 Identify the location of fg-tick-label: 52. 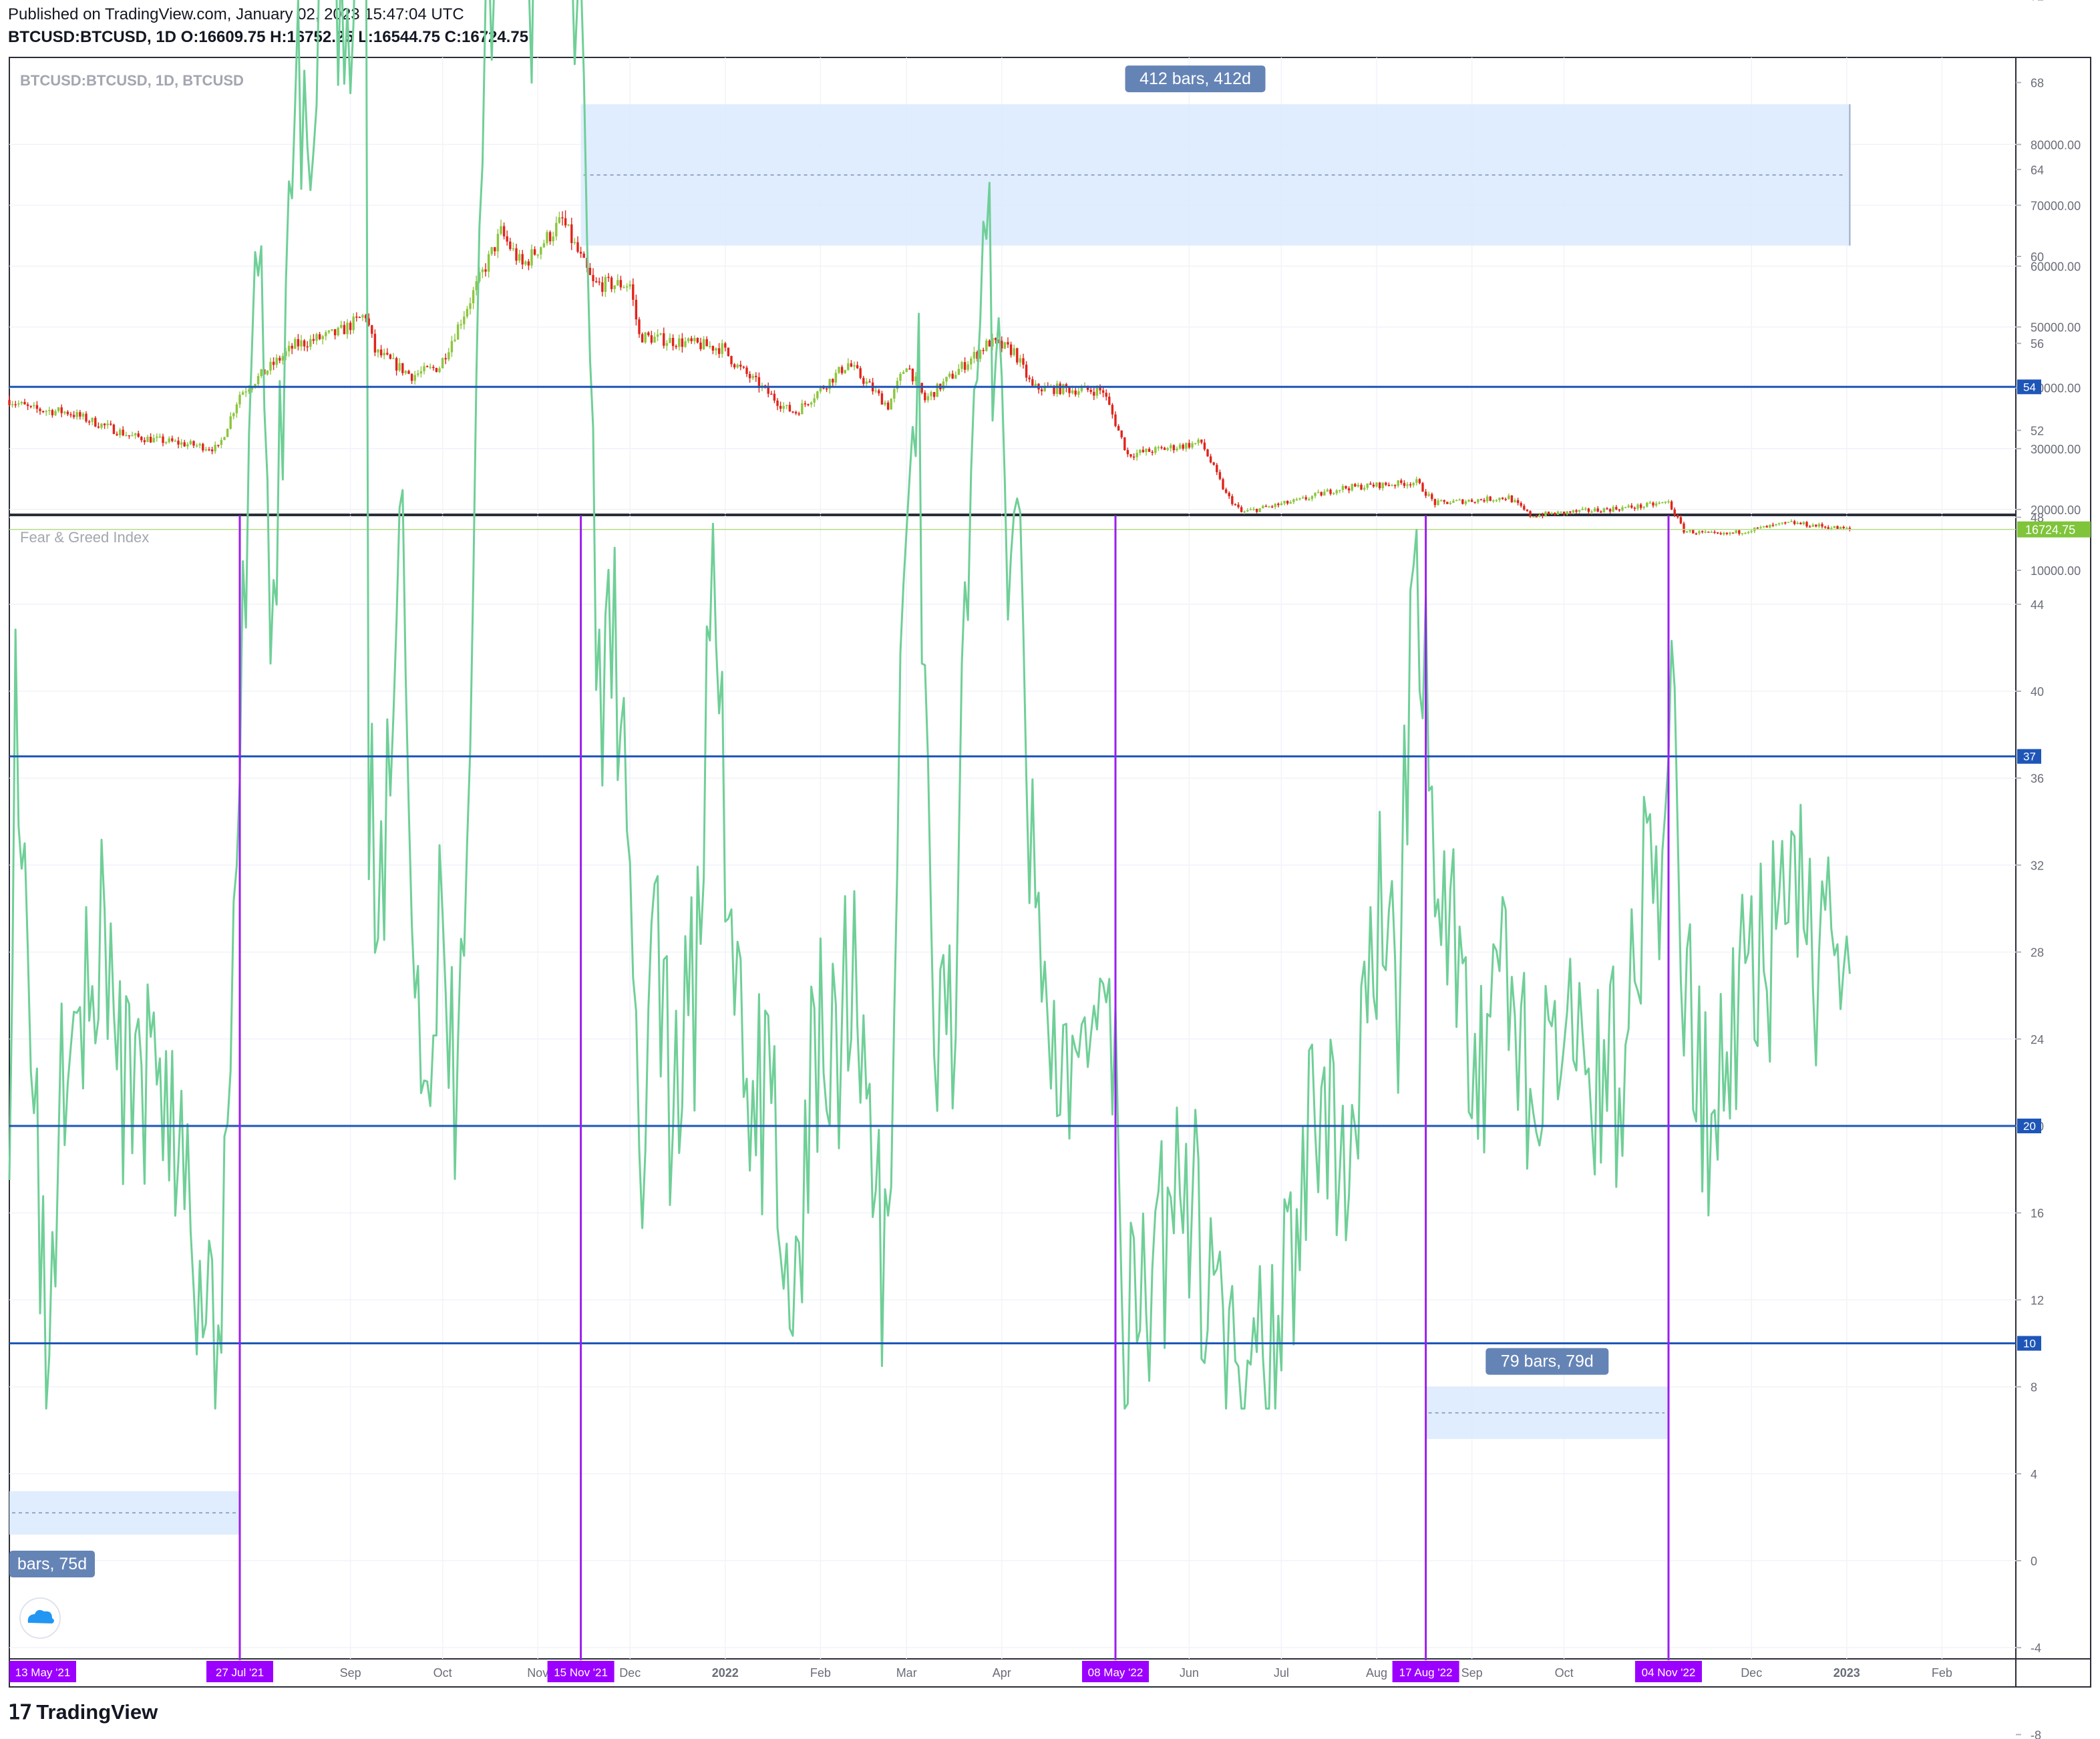
(2037, 431).